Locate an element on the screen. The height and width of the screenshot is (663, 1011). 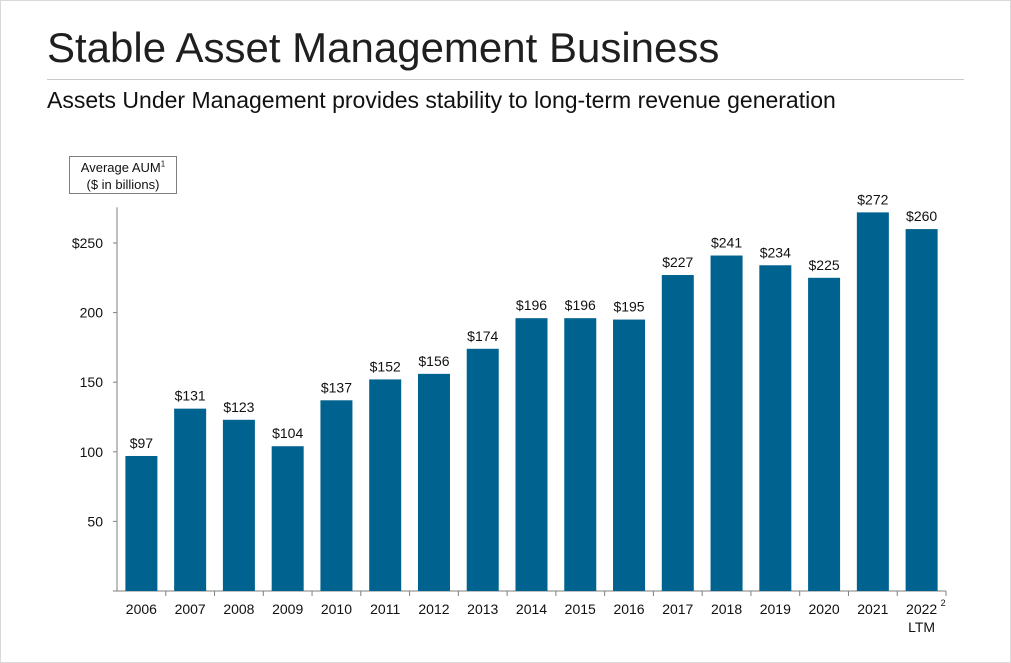
bar-2011 is located at coordinates (385, 485).